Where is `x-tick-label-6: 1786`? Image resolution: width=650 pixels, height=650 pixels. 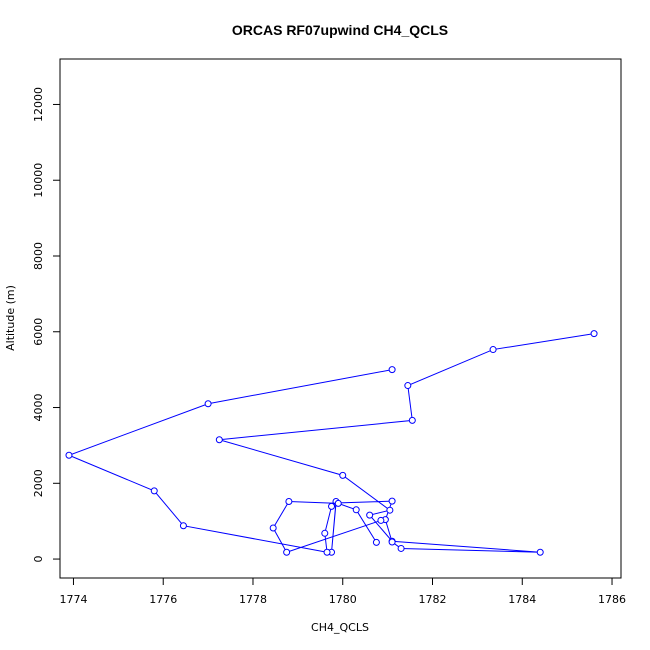
x-tick-label-6: 1786 is located at coordinates (612, 599).